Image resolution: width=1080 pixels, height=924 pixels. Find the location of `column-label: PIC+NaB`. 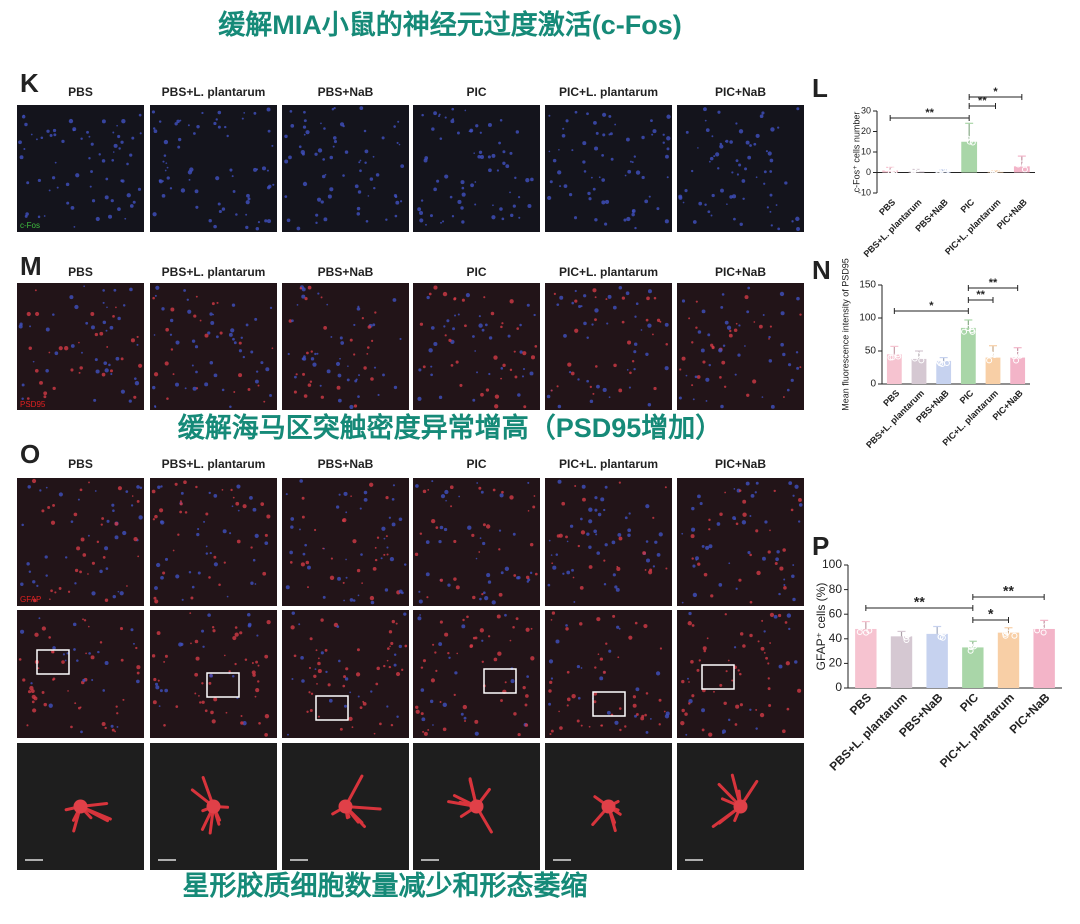

column-label: PIC+NaB is located at coordinates (740, 272).